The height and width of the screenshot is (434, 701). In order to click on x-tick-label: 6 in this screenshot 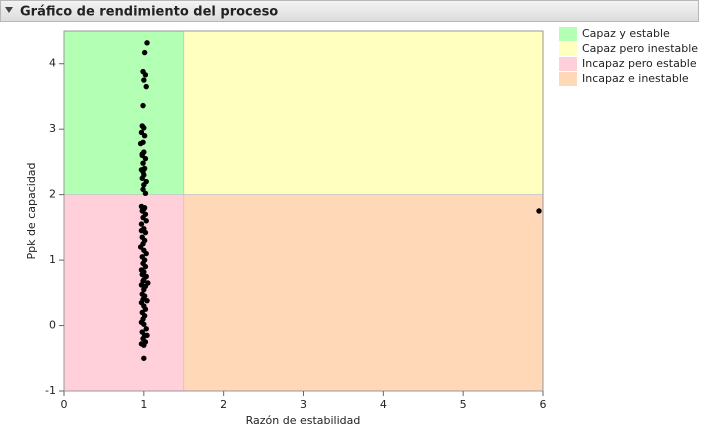, I will do `click(543, 404)`.